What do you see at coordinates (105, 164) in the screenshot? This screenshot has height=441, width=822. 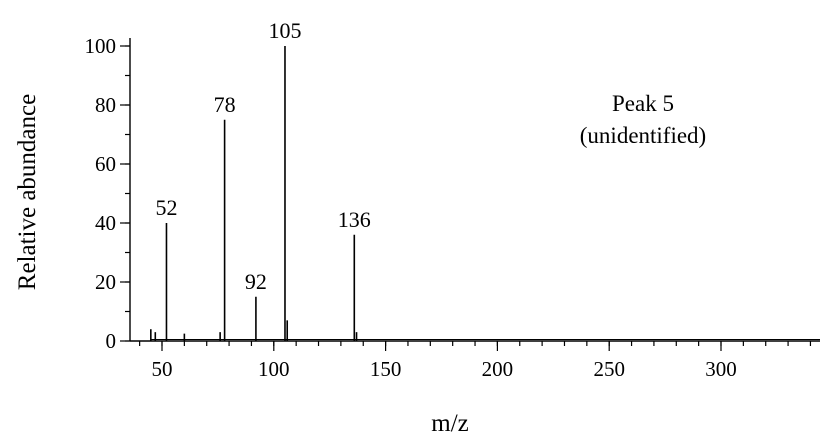 I see `y-tick-label: 60` at bounding box center [105, 164].